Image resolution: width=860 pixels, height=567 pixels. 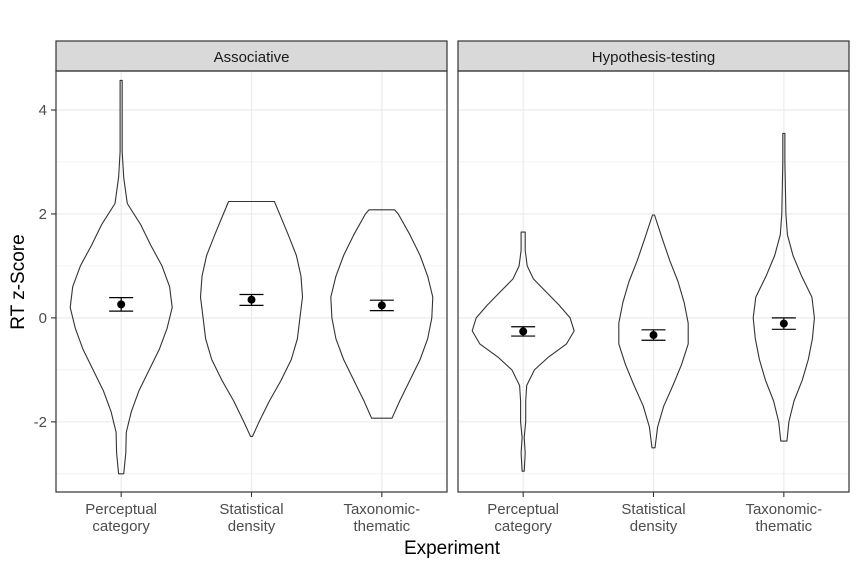 I want to click on y-tick-label: -2, so click(x=40, y=422).